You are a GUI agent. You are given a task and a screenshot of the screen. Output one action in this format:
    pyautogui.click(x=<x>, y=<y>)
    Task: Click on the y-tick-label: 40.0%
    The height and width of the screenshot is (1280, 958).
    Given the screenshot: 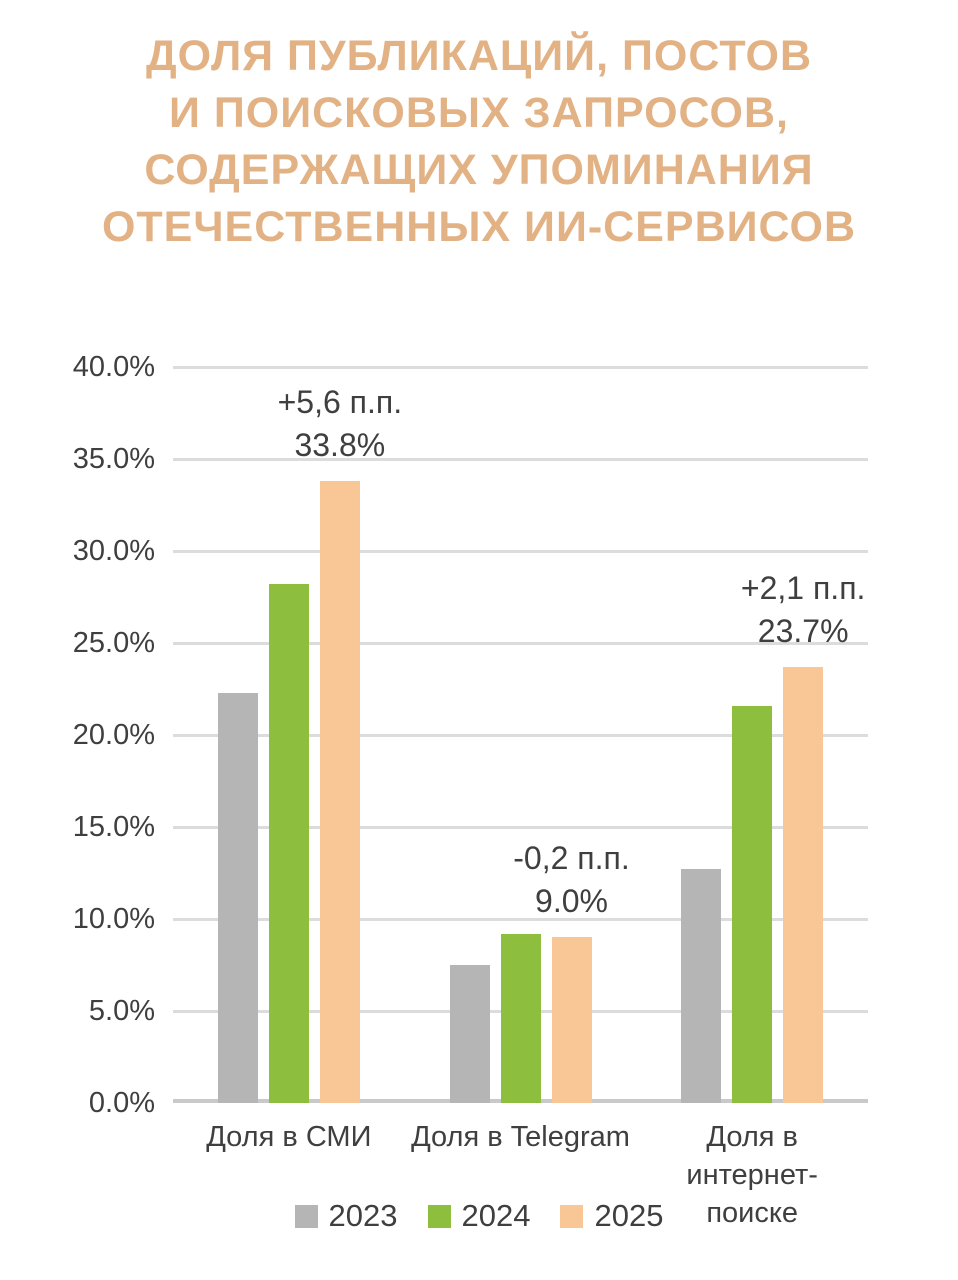 What is the action you would take?
    pyautogui.click(x=113, y=367)
    